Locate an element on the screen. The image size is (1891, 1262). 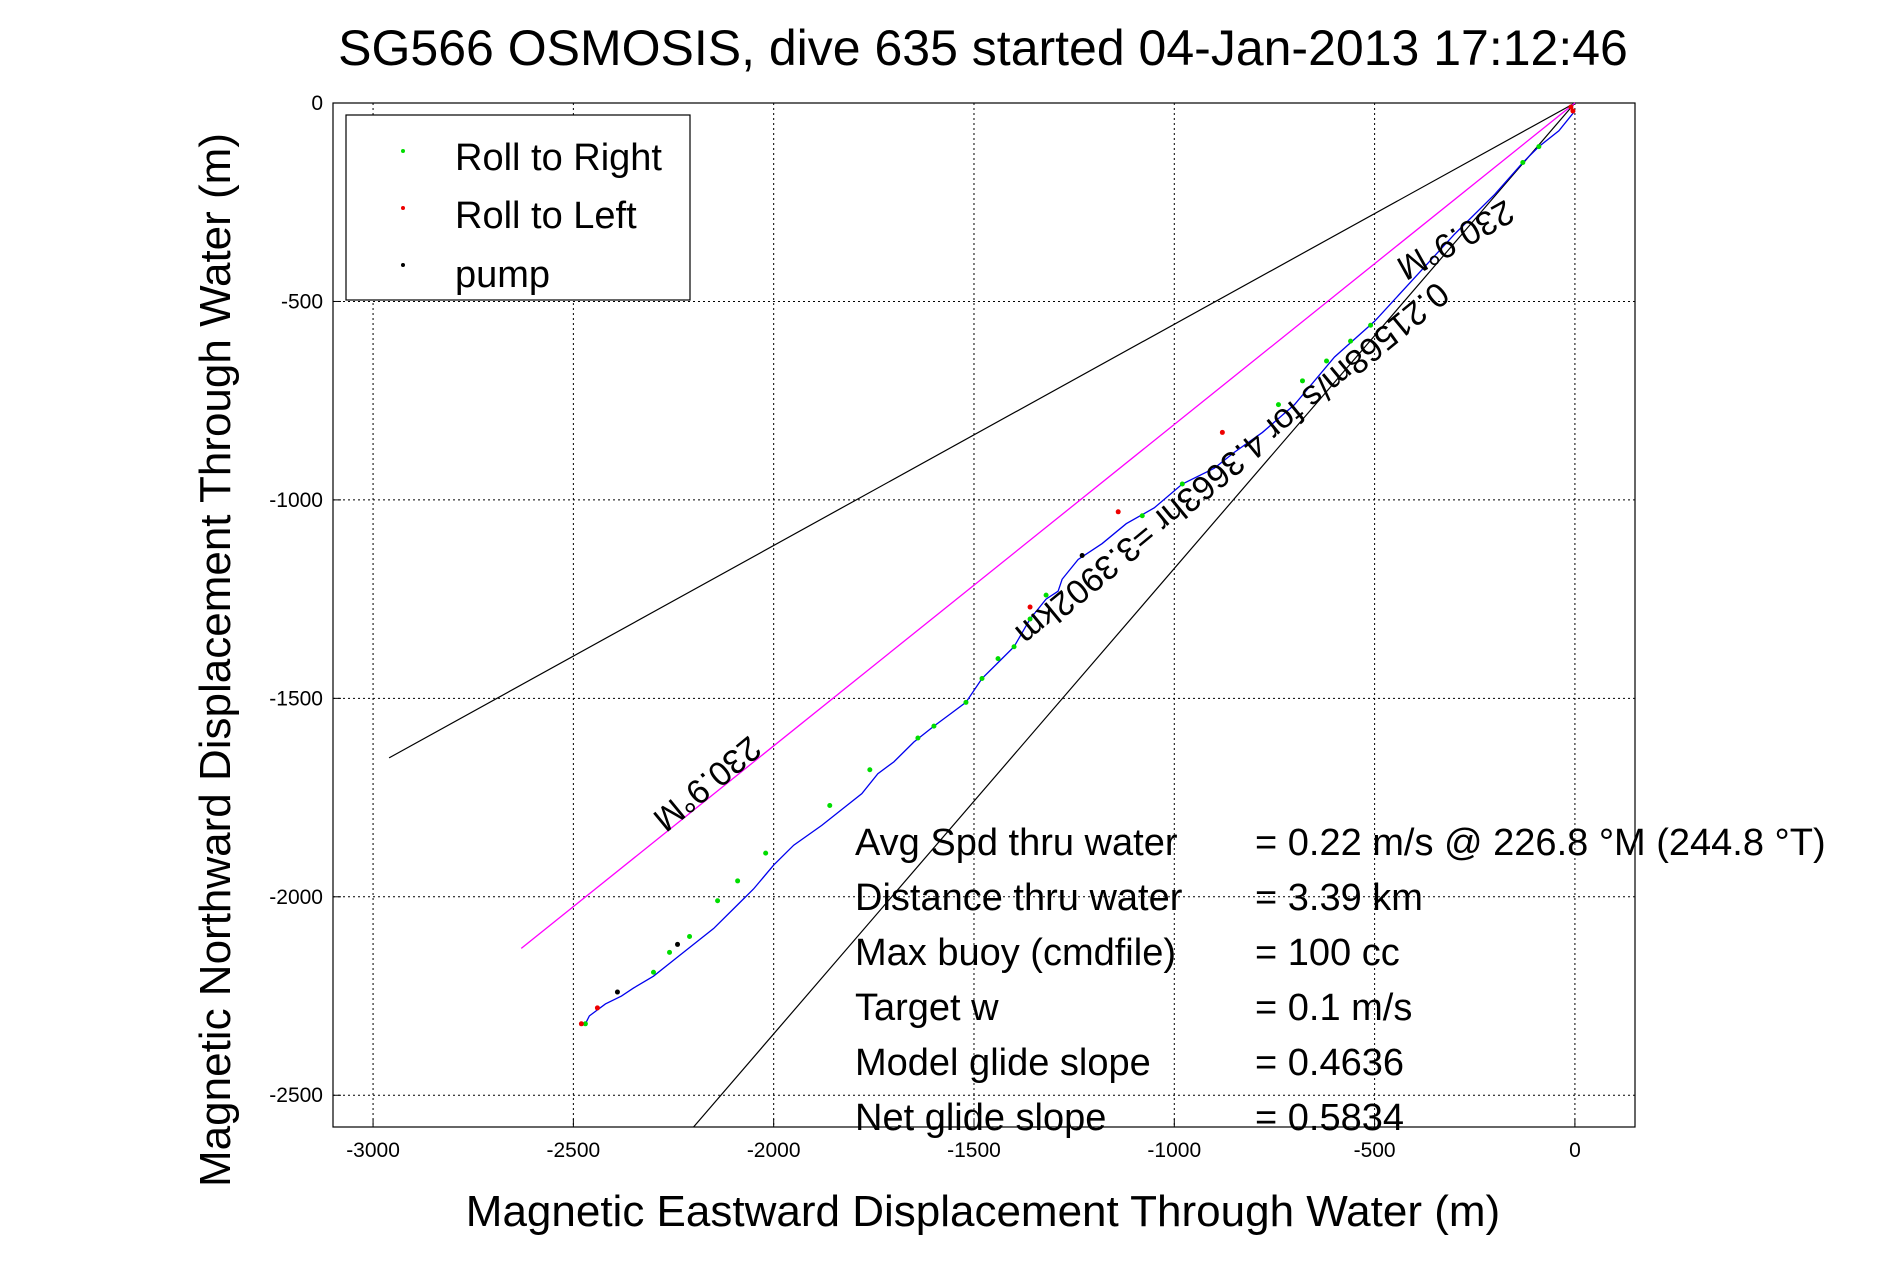
stat-value-max-buoy: = 100 cc is located at coordinates (1327, 953).